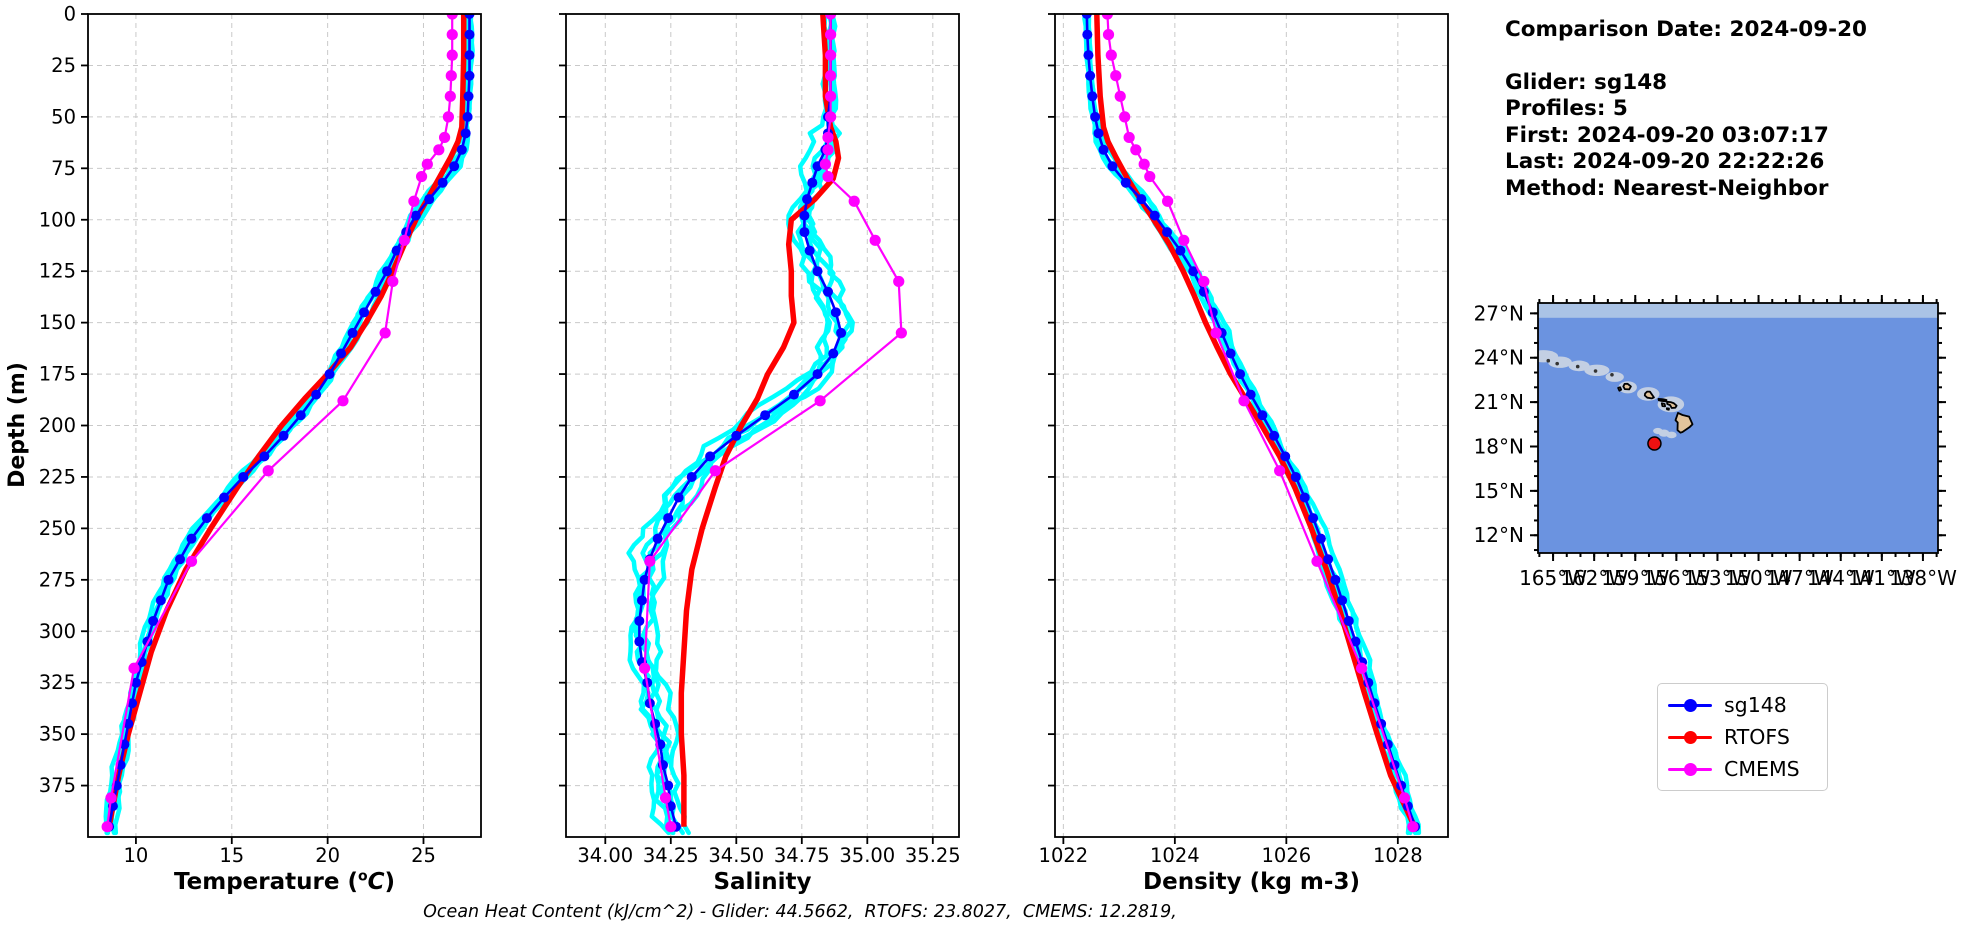 The height and width of the screenshot is (934, 1987). I want to click on depth-tick-label: 25, so click(63, 65).